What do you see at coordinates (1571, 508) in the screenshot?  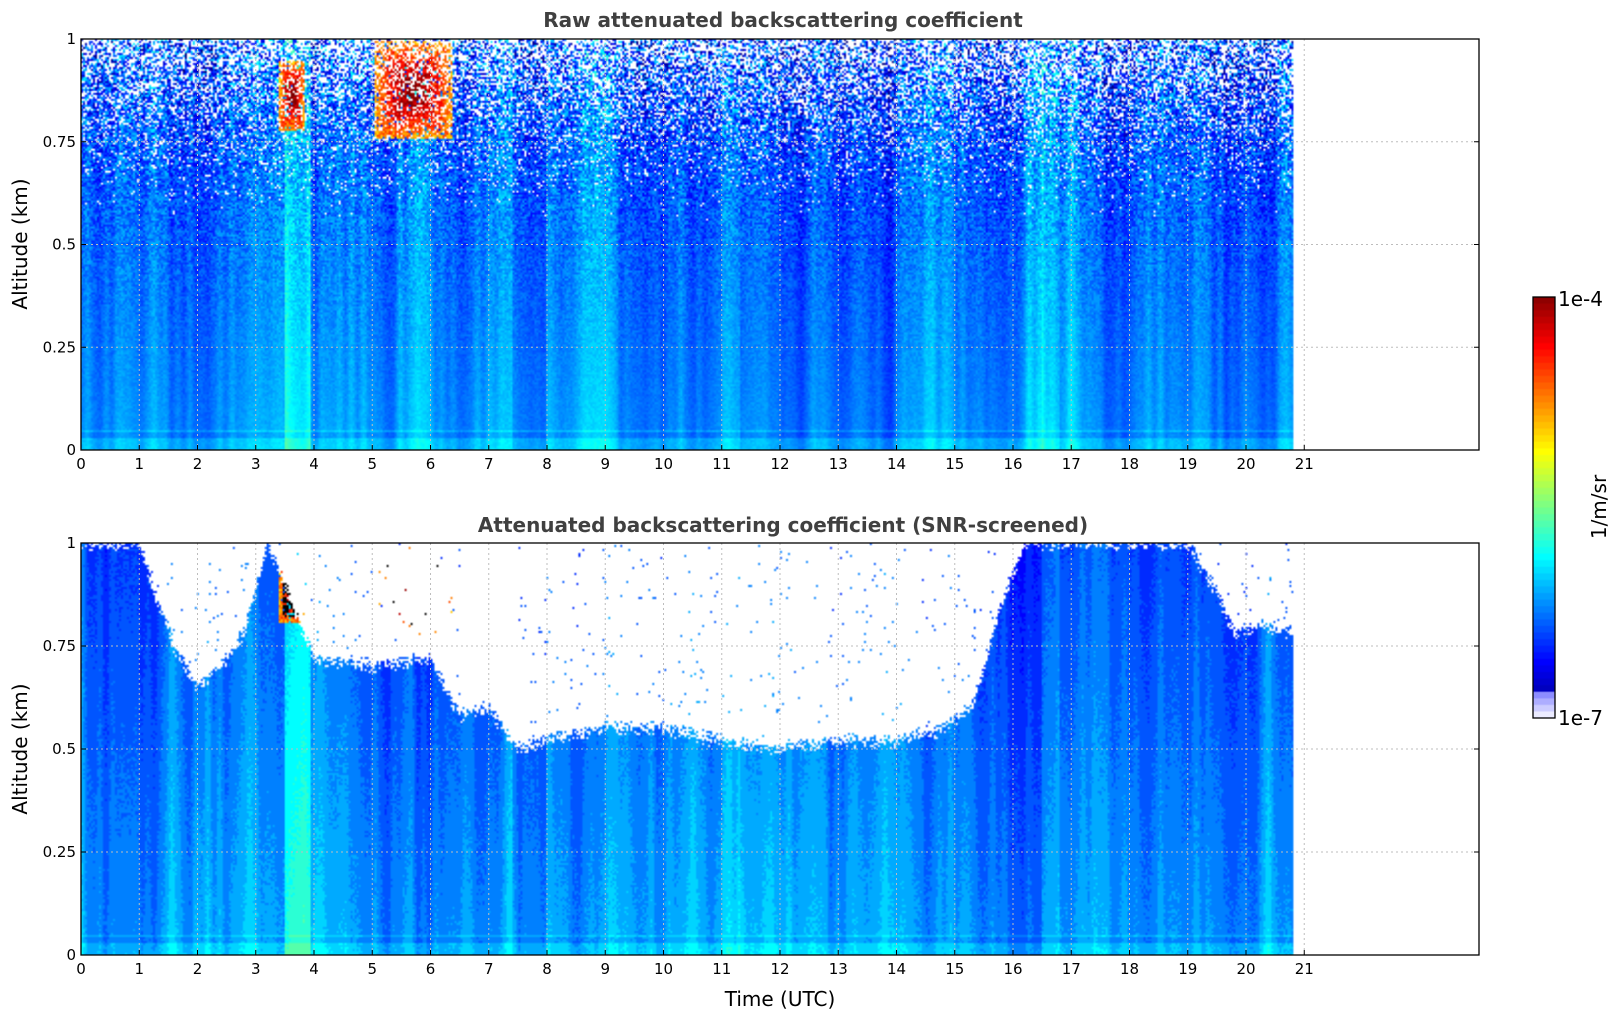 I see `colorbar: 1e-4 1e-7 1/m/sr` at bounding box center [1571, 508].